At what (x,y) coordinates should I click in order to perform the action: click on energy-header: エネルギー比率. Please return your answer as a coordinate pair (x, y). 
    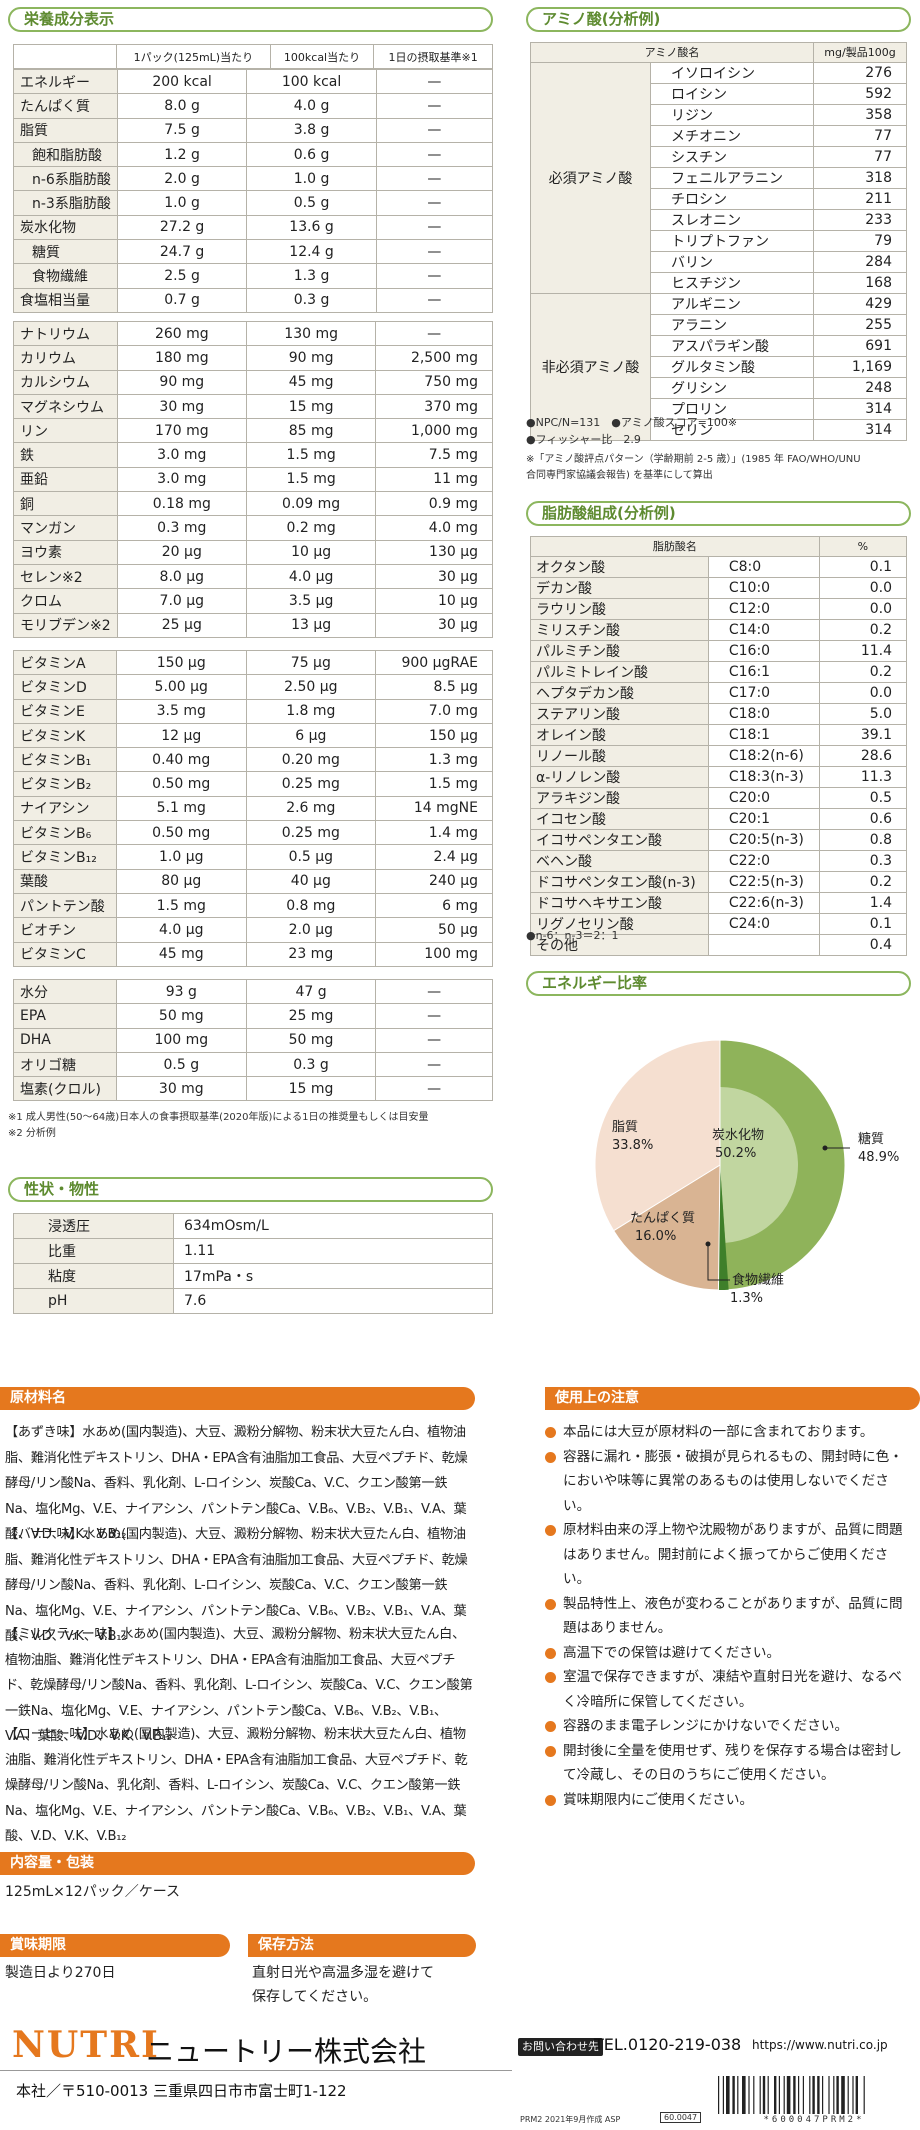
    Looking at the image, I should click on (718, 983).